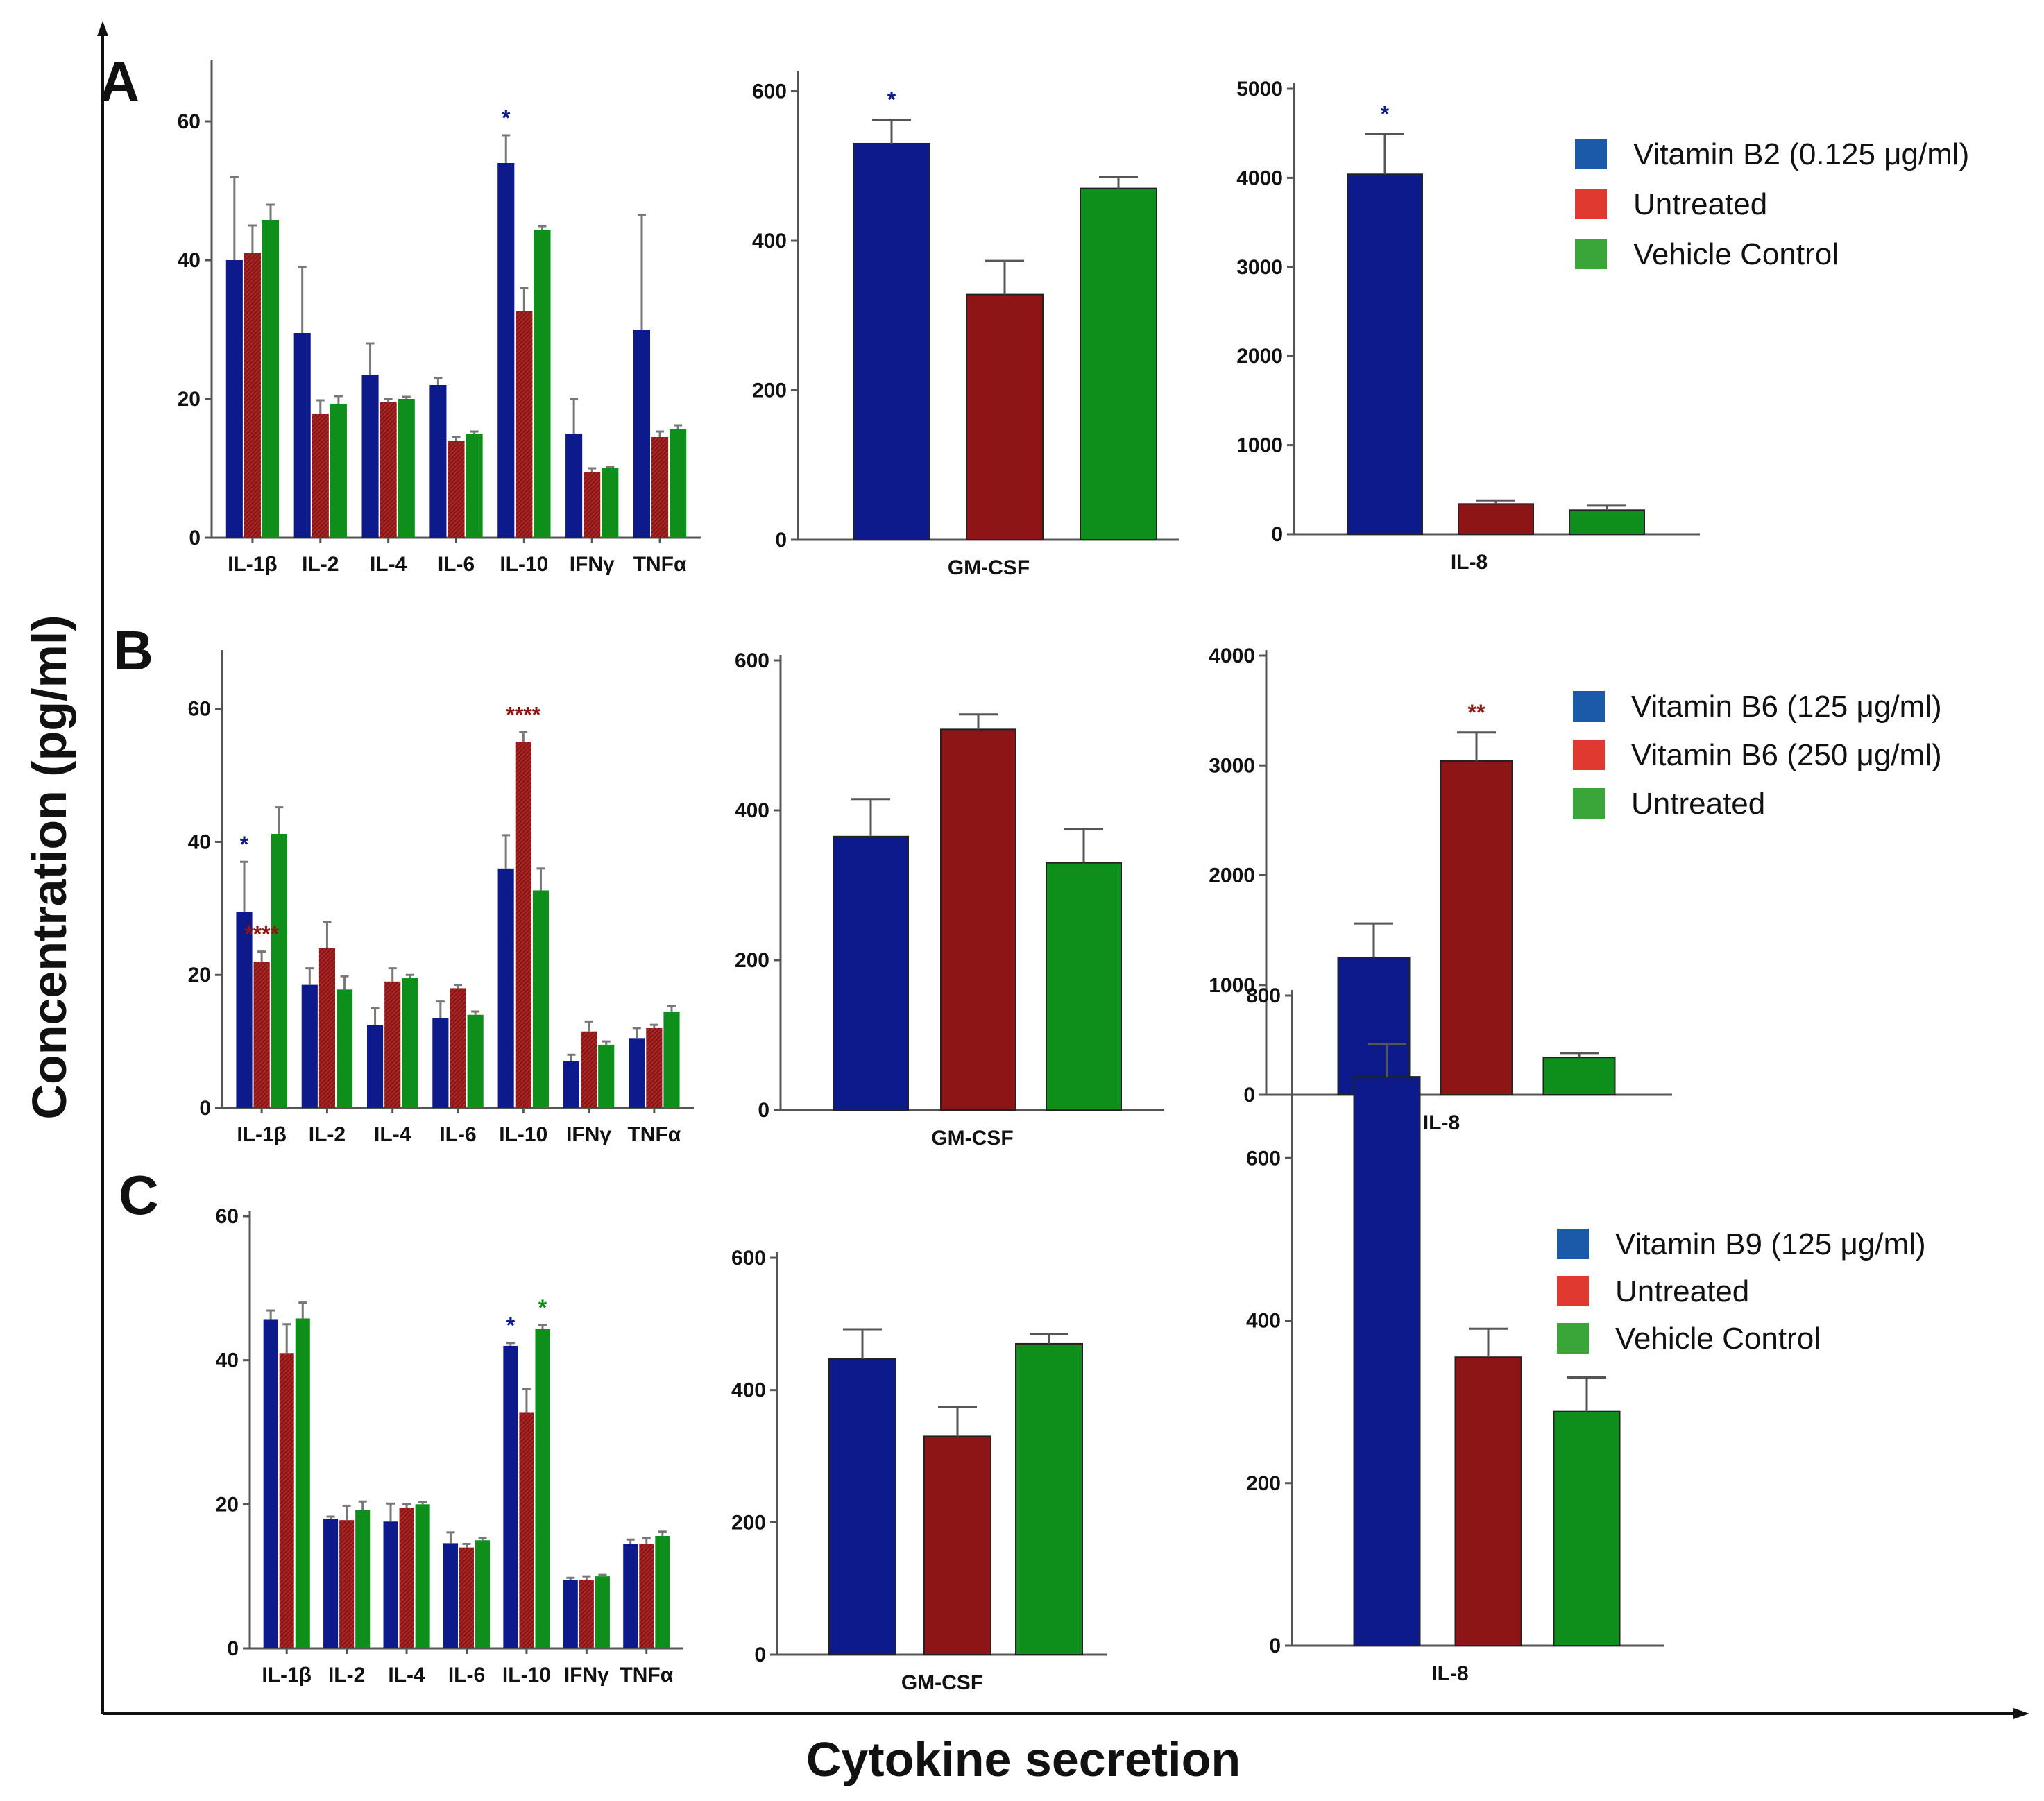  What do you see at coordinates (1786, 707) in the screenshot?
I see `legend-label: Vitamin B6 (125 μg/ml)` at bounding box center [1786, 707].